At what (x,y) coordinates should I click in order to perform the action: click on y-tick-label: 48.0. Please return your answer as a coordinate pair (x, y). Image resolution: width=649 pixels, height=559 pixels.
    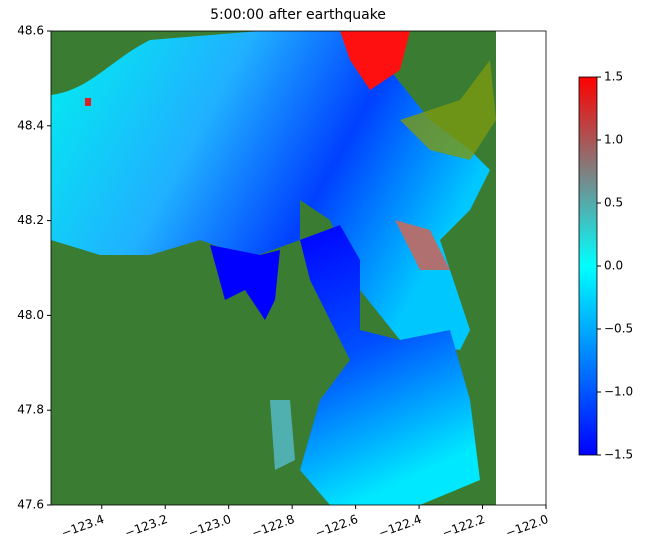
    Looking at the image, I should click on (30, 315).